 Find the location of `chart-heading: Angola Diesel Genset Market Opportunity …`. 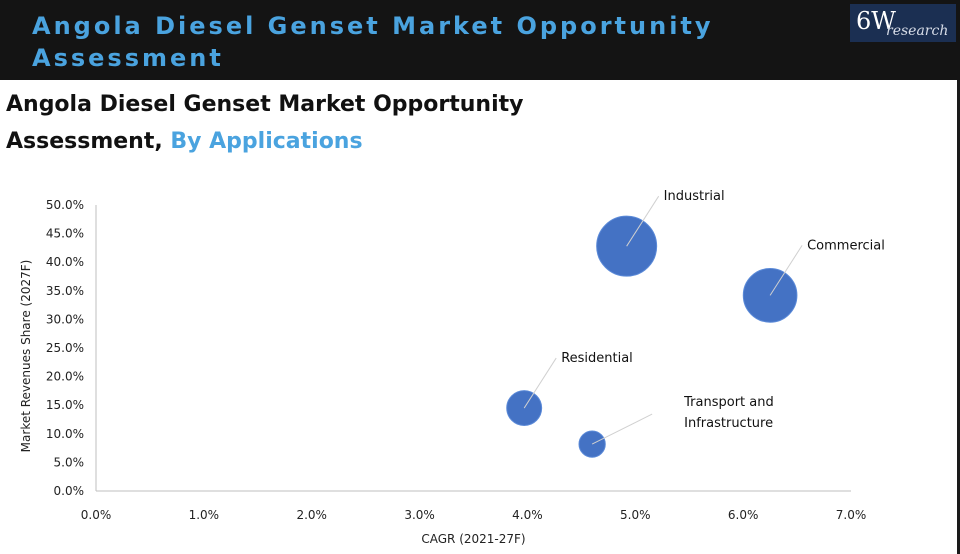

chart-heading: Angola Diesel Genset Market Opportunity … is located at coordinates (316, 123).